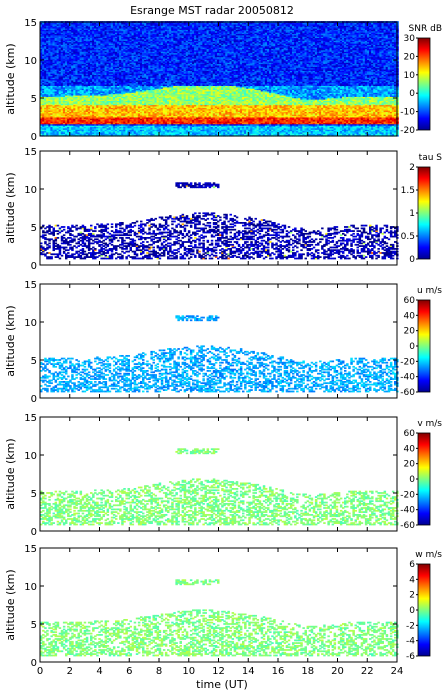 This screenshot has height=693, width=446. What do you see at coordinates (212, 10) in the screenshot?
I see `figure-title: Esrange MST radar 20050812` at bounding box center [212, 10].